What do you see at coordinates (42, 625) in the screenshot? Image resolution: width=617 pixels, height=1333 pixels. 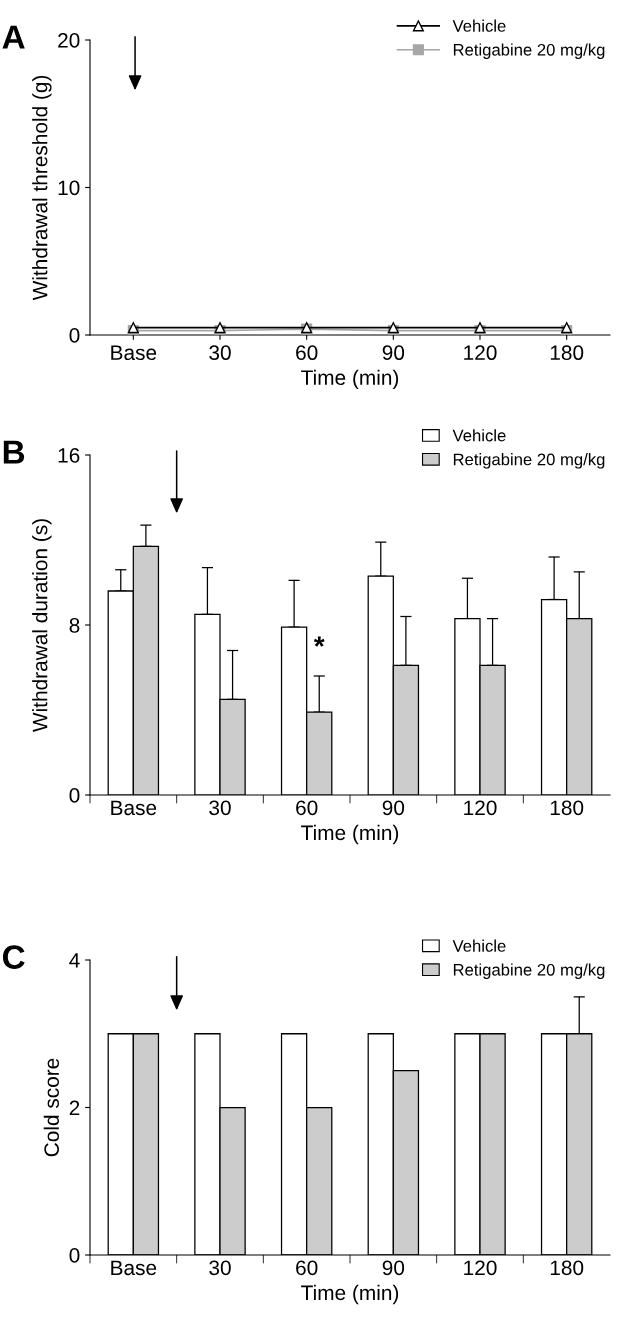 I see `y-axis-title: Withdrawal duration (s)` at bounding box center [42, 625].